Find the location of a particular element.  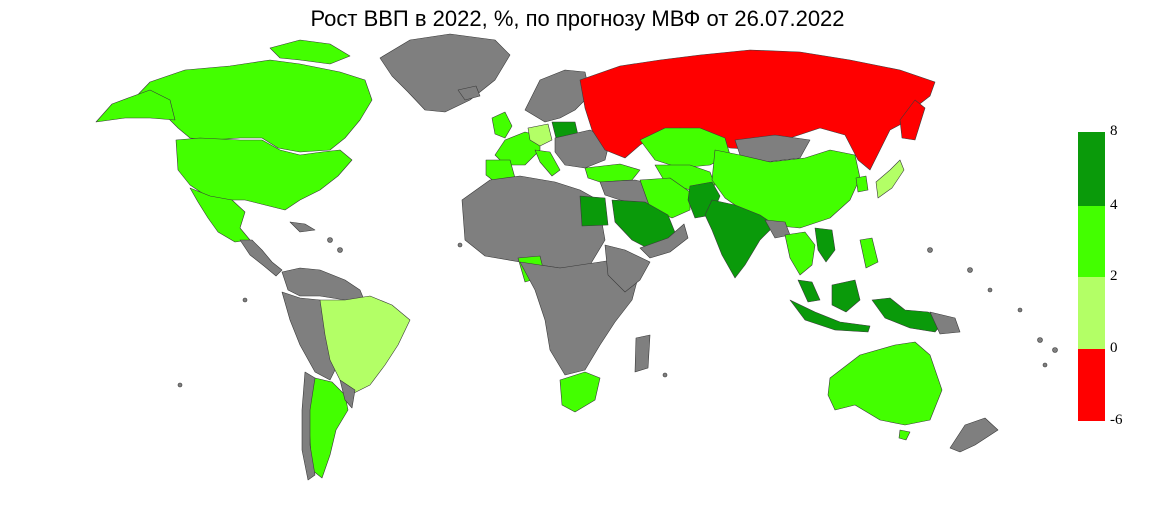

legend-tick-8: 8 is located at coordinates (1114, 131).